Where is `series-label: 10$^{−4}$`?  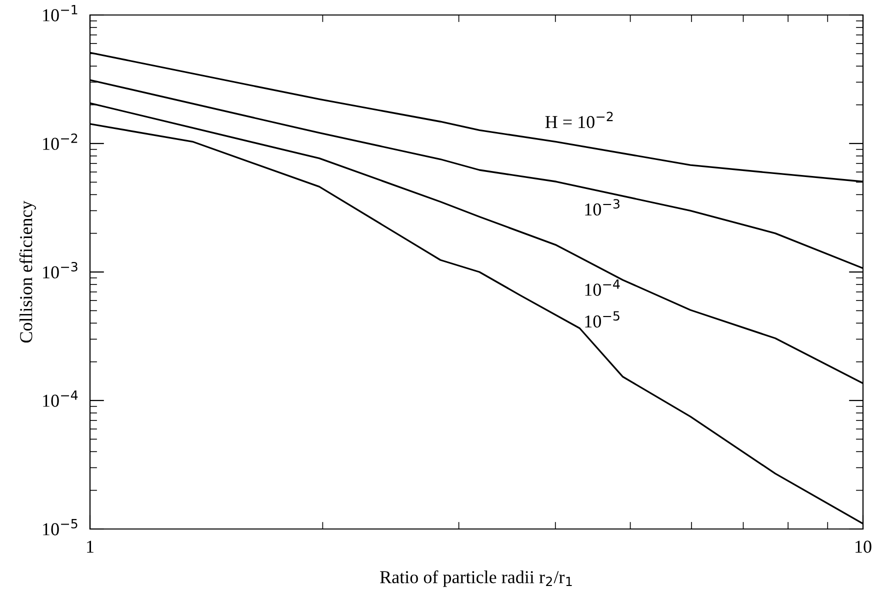 series-label: 10$^{−4}$ is located at coordinates (602, 288).